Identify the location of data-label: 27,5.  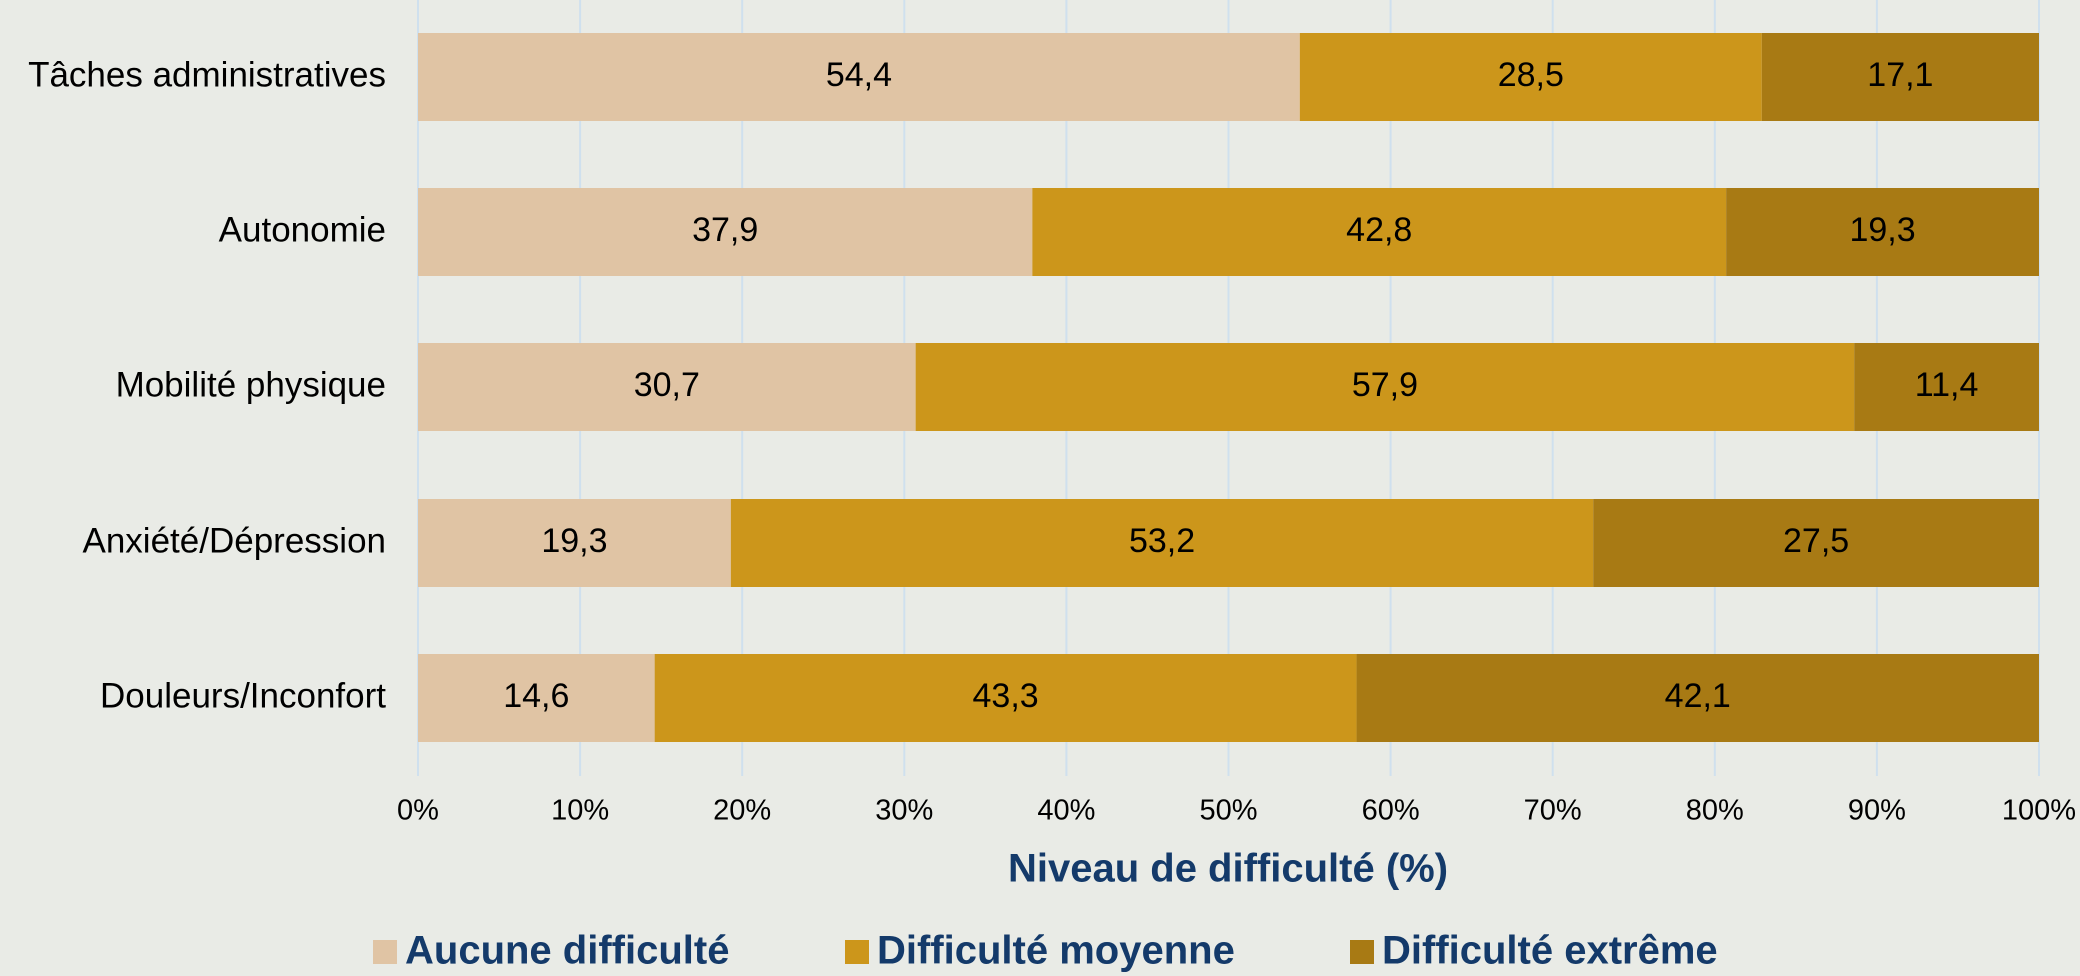
(1816, 541).